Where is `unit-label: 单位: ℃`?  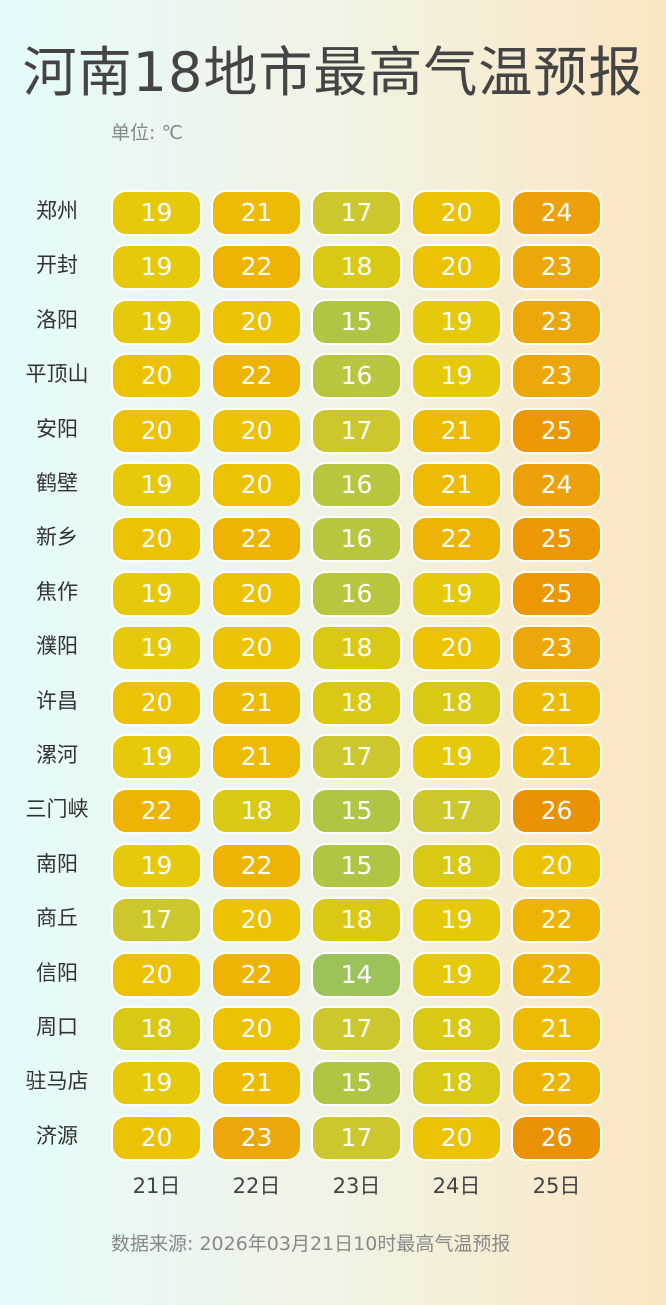 unit-label: 单位: ℃ is located at coordinates (147, 133).